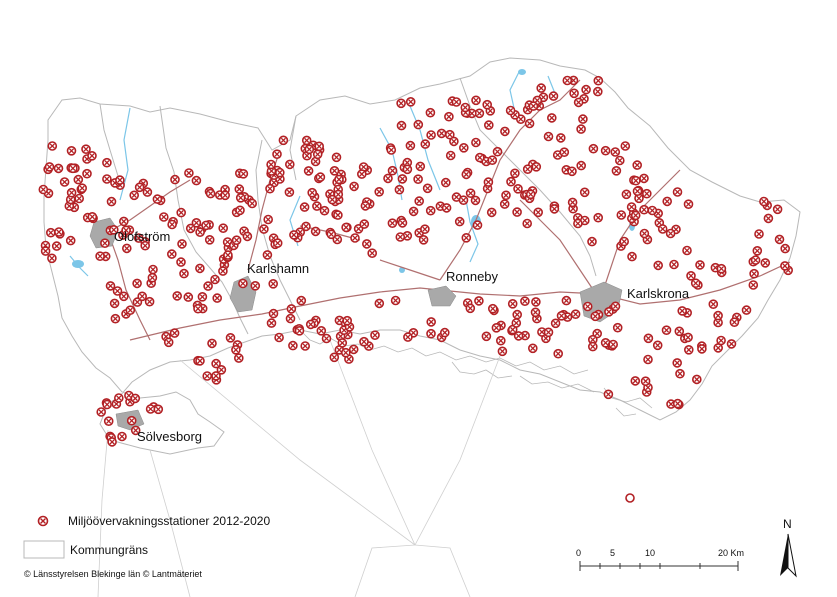  Describe the element at coordinates (43, 521) in the screenshot. I see `legend-station-icon` at that location.